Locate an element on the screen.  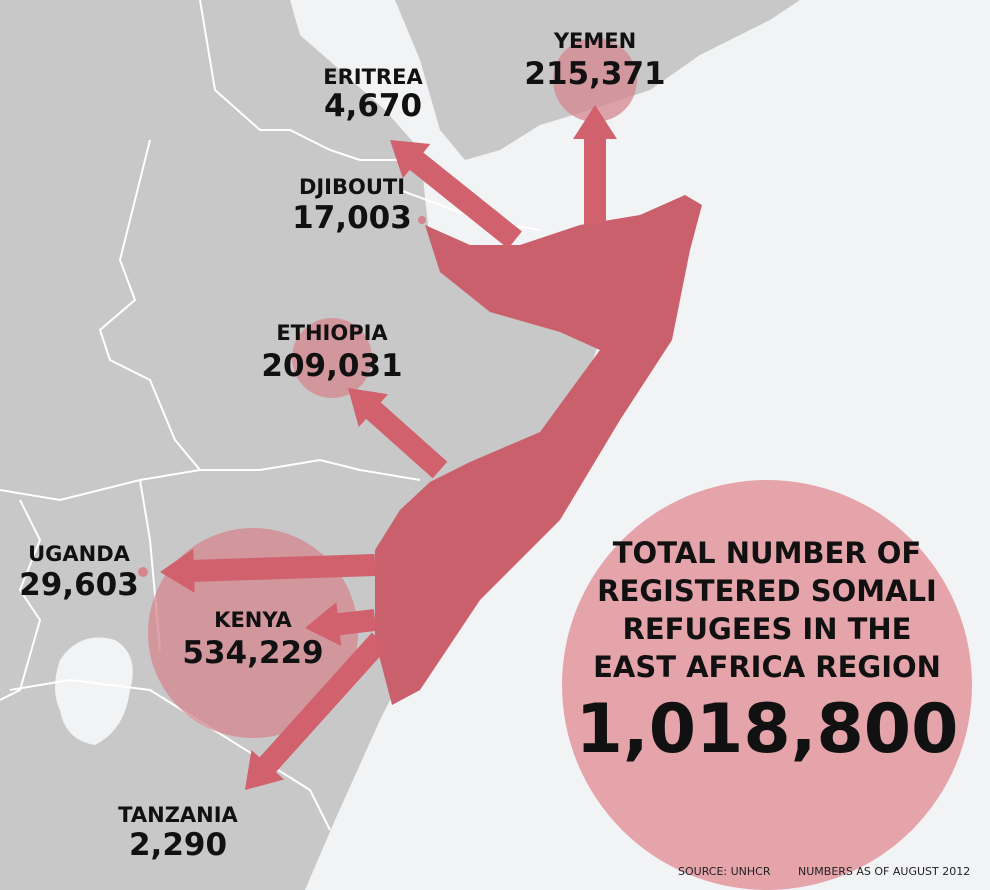
country-value: 2,290 is located at coordinates (178, 845).